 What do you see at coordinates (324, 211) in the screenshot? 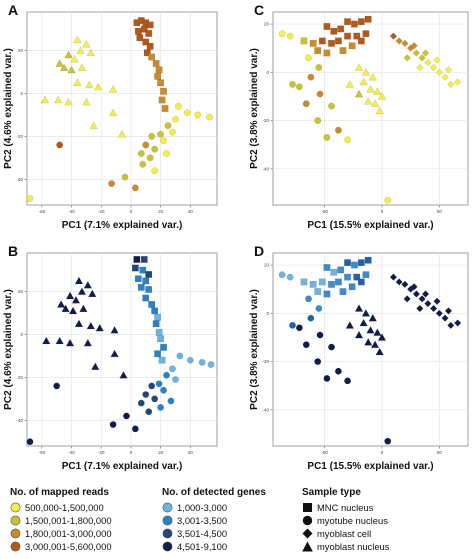
I see `x-tick-label: -50` at bounding box center [324, 211].